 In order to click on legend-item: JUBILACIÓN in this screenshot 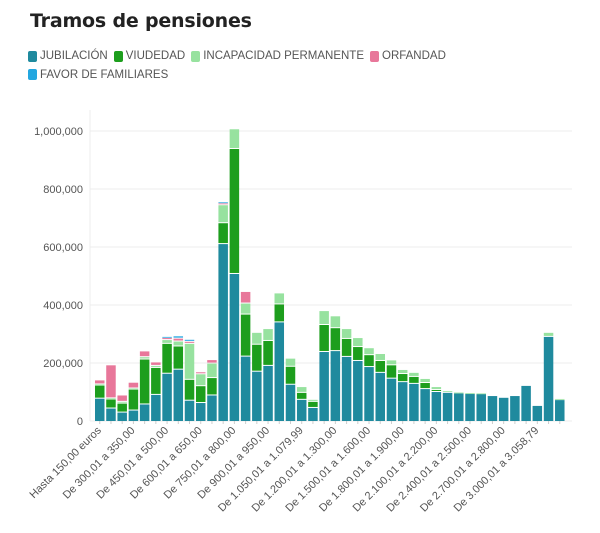, I will do `click(68, 56)`.